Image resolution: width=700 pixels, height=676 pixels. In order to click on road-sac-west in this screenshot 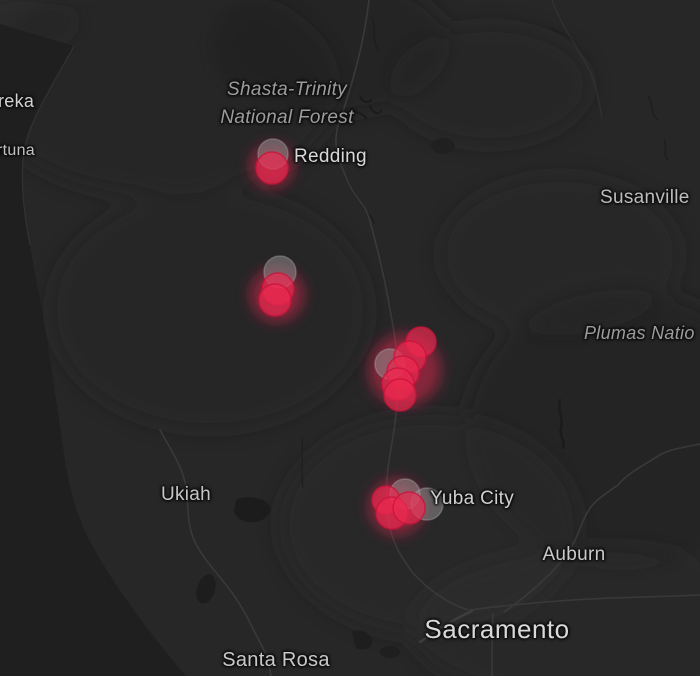, I will do `click(446, 626)`.